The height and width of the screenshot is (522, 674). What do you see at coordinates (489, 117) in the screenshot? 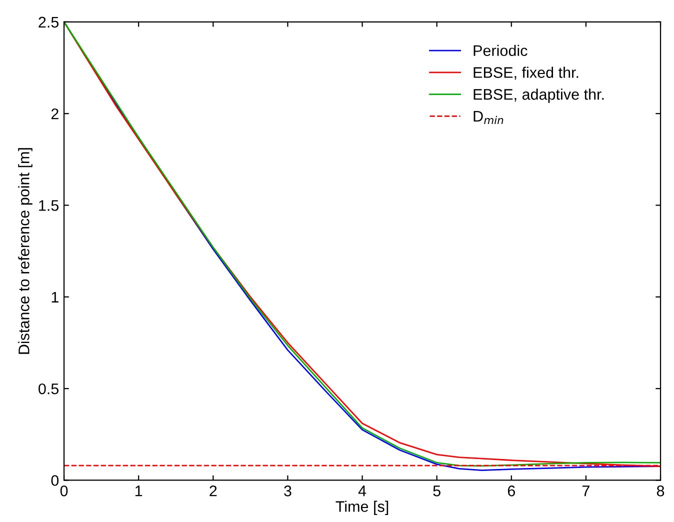
I see `legend-label: D$_{min}$` at bounding box center [489, 117].